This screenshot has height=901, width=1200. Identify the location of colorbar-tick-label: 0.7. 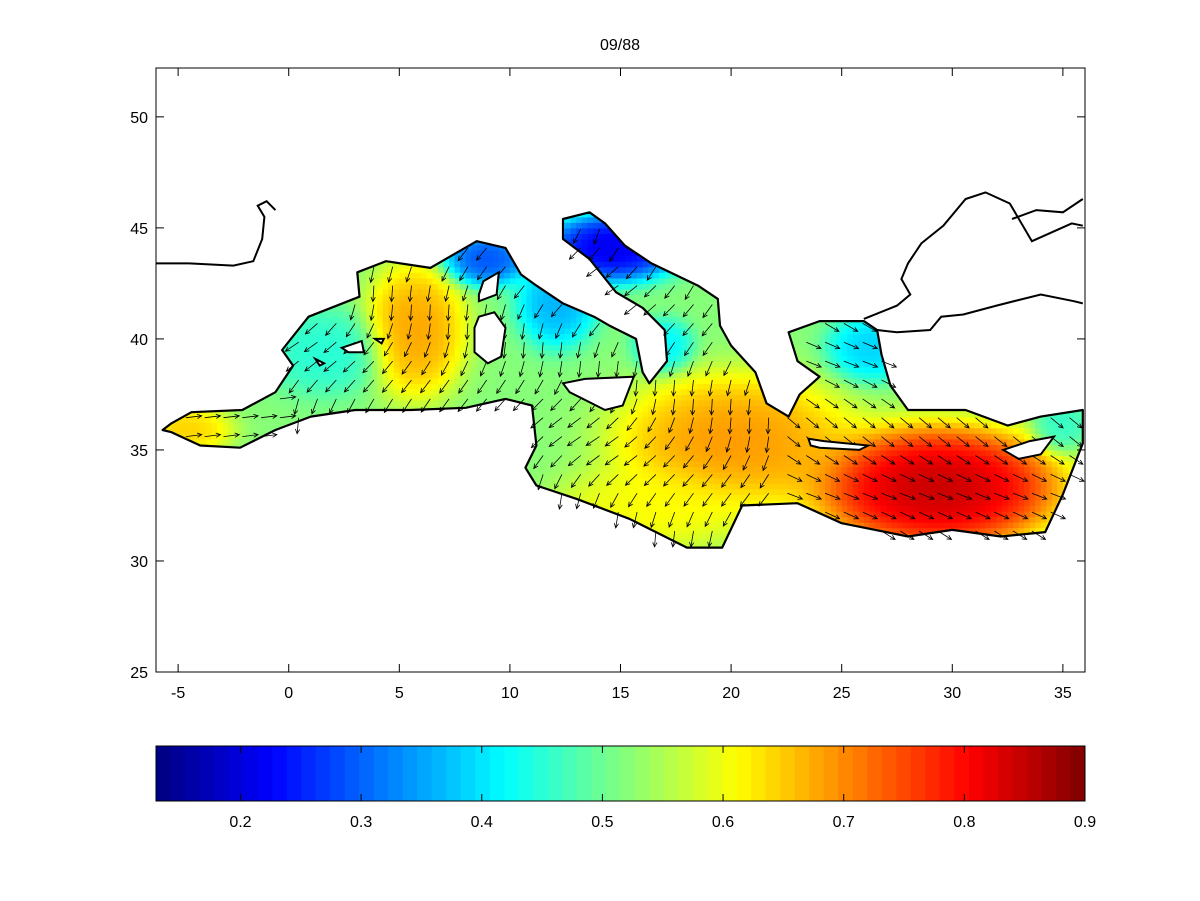
(844, 822).